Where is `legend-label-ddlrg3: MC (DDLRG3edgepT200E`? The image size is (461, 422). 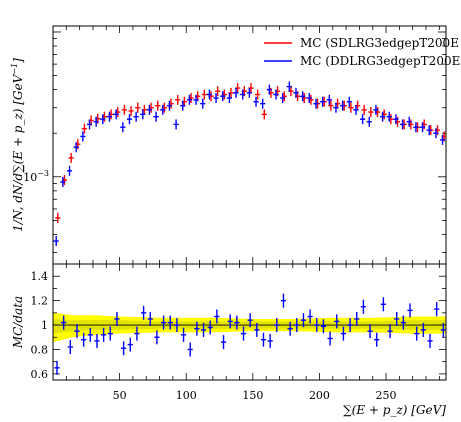
legend-label-ddlrg3: MC (DDLRG3edgepT200E is located at coordinates (380, 61).